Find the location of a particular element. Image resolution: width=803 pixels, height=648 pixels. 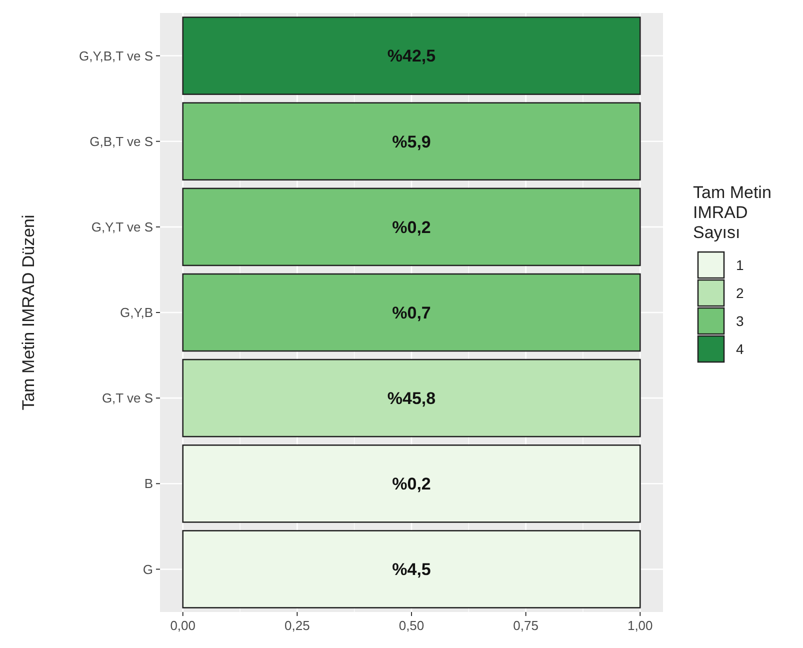

y-tick-label: G,B,T ve S is located at coordinates (122, 141).